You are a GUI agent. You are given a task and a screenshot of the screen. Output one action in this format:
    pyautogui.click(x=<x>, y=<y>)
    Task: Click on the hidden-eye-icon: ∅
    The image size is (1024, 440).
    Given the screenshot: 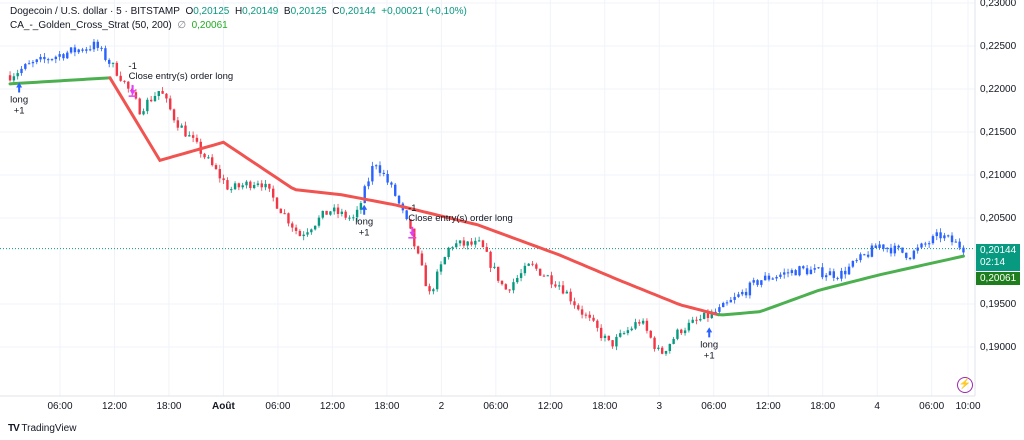 What is the action you would take?
    pyautogui.click(x=182, y=25)
    